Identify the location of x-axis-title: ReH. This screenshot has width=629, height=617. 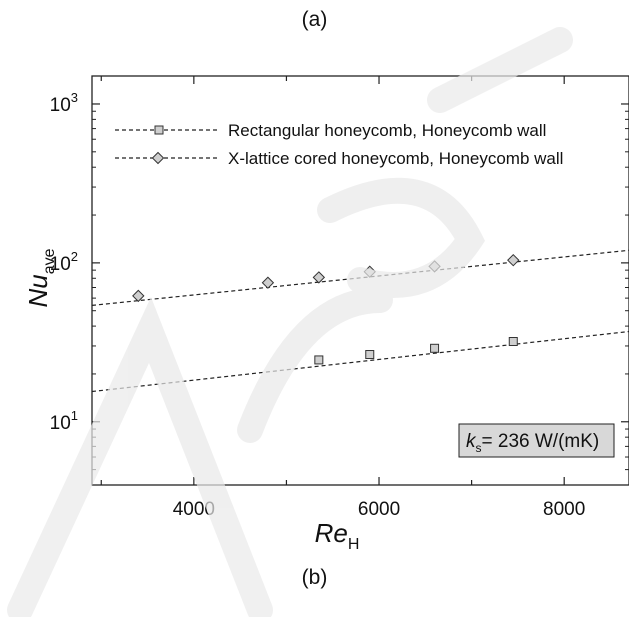
(337, 535).